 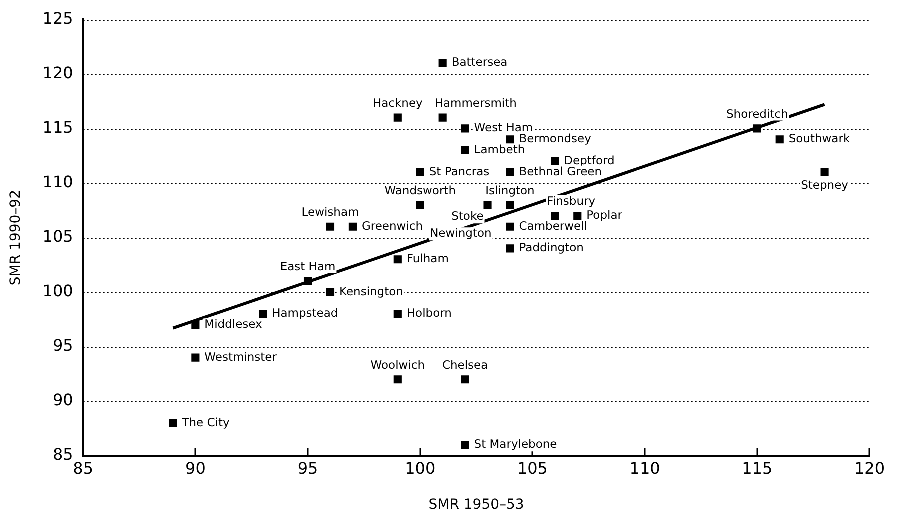 I want to click on data-label: Paddington, so click(x=551, y=247).